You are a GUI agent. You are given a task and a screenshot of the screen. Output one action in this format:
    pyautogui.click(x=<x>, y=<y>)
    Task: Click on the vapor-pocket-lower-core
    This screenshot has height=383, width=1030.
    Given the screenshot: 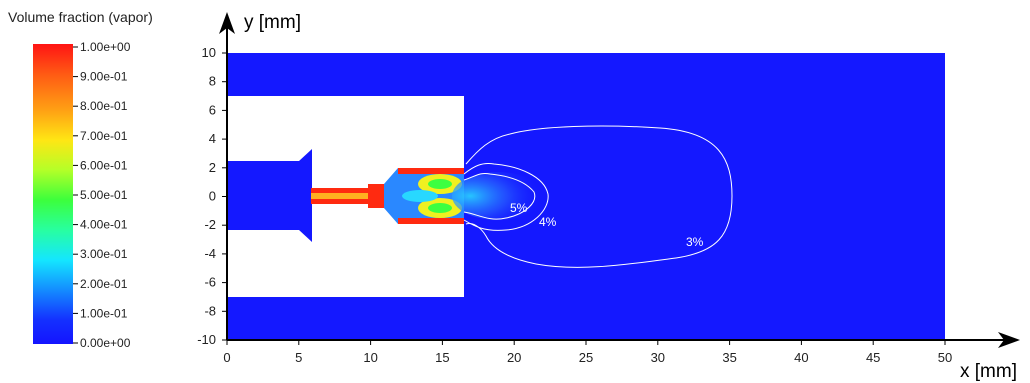 What is the action you would take?
    pyautogui.click(x=440, y=208)
    